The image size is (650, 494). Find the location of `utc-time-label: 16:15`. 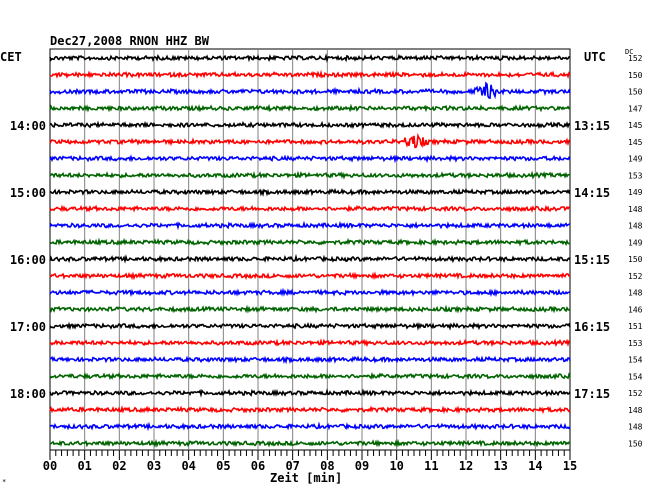

utc-time-label: 16:15 is located at coordinates (592, 327).